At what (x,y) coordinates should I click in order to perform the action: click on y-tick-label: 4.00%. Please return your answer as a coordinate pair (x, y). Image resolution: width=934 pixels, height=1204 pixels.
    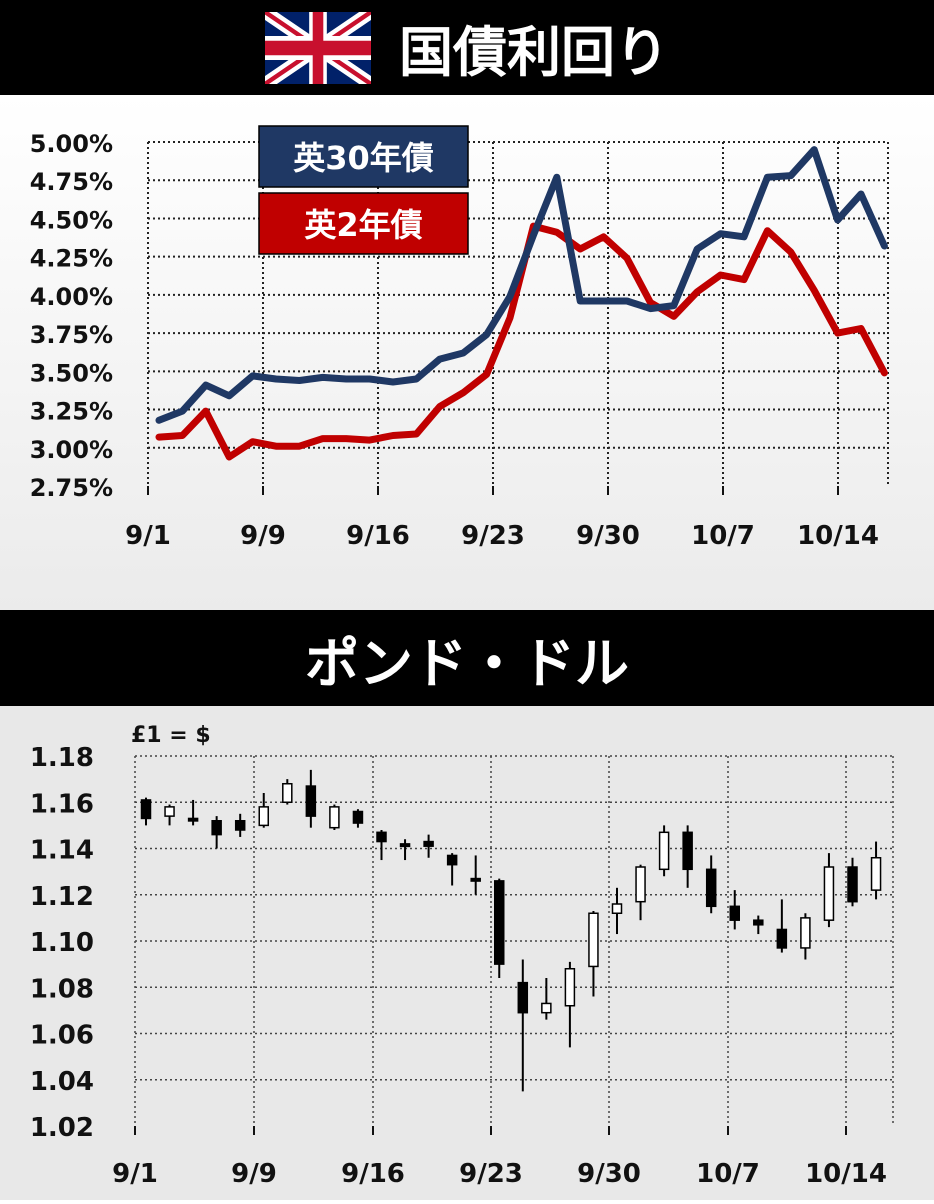
    Looking at the image, I should click on (71, 297).